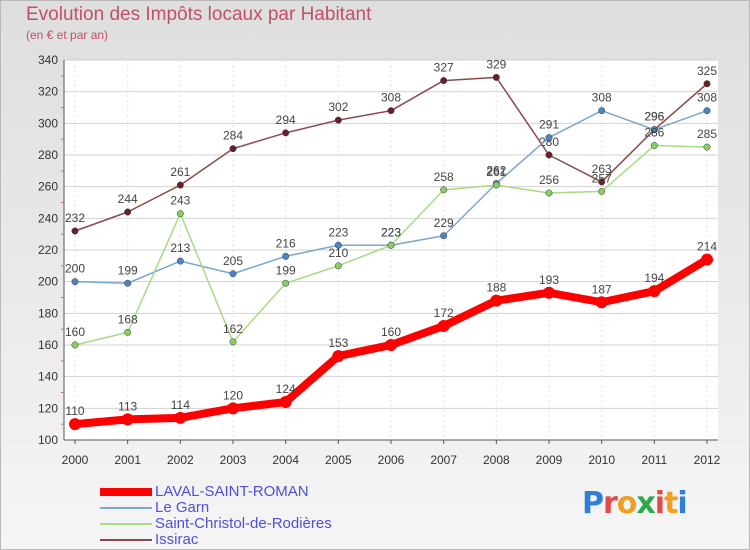 Image resolution: width=750 pixels, height=550 pixels. Describe the element at coordinates (602, 169) in the screenshot. I see `data-label: 263` at that location.